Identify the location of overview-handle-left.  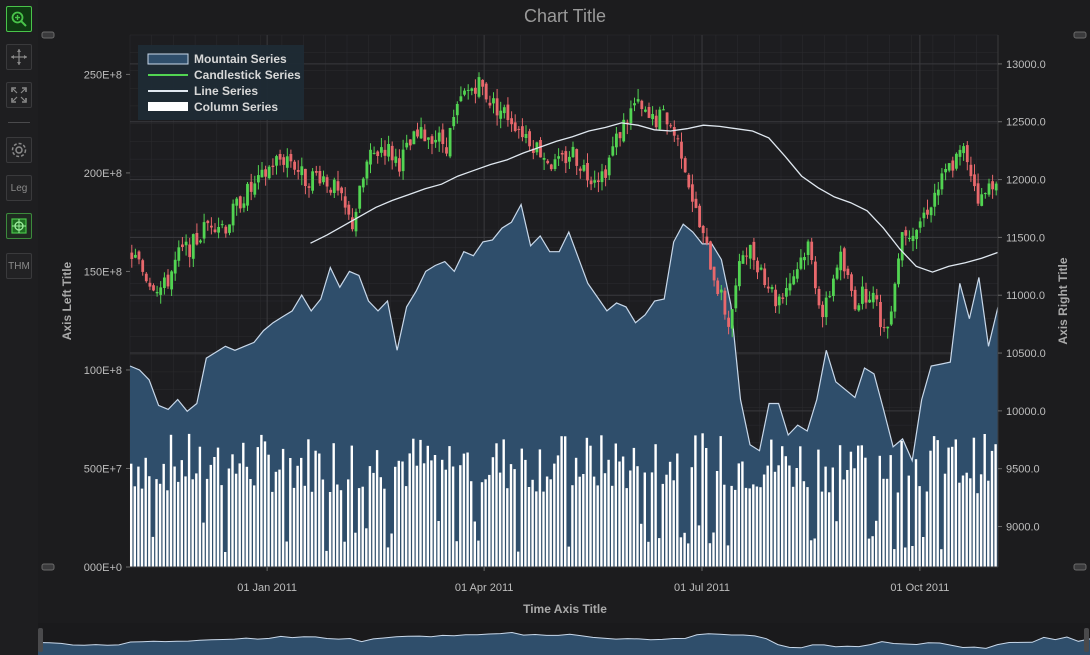
(40, 640).